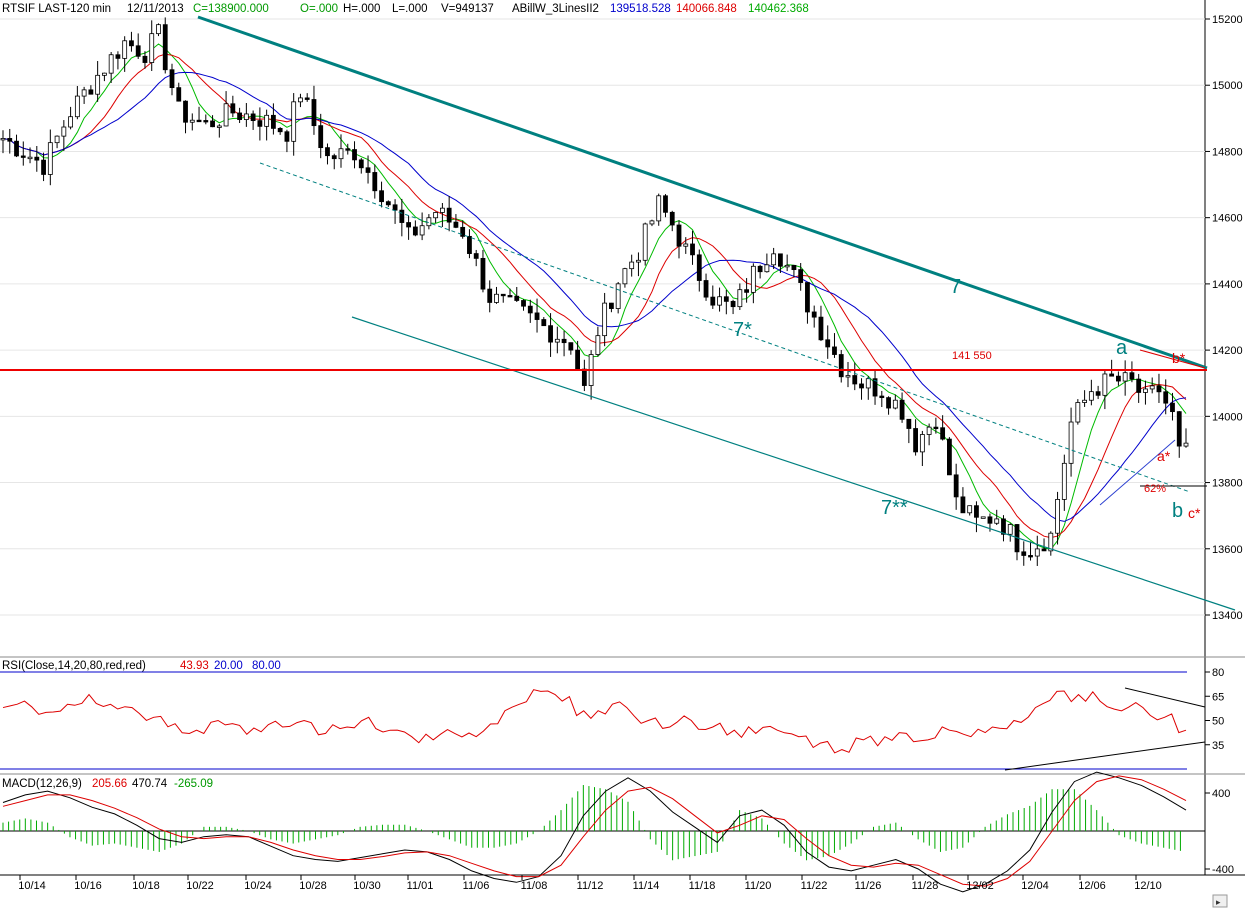 This screenshot has width=1245, height=909. Describe the element at coordinates (1227, 550) in the screenshot. I see `price-tick-label: 13600` at that location.